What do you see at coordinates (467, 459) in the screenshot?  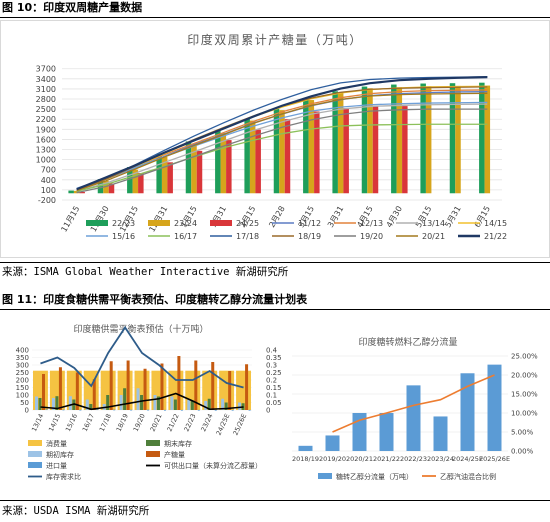 I see `x-tick-label: 2024/25E` at bounding box center [467, 459].